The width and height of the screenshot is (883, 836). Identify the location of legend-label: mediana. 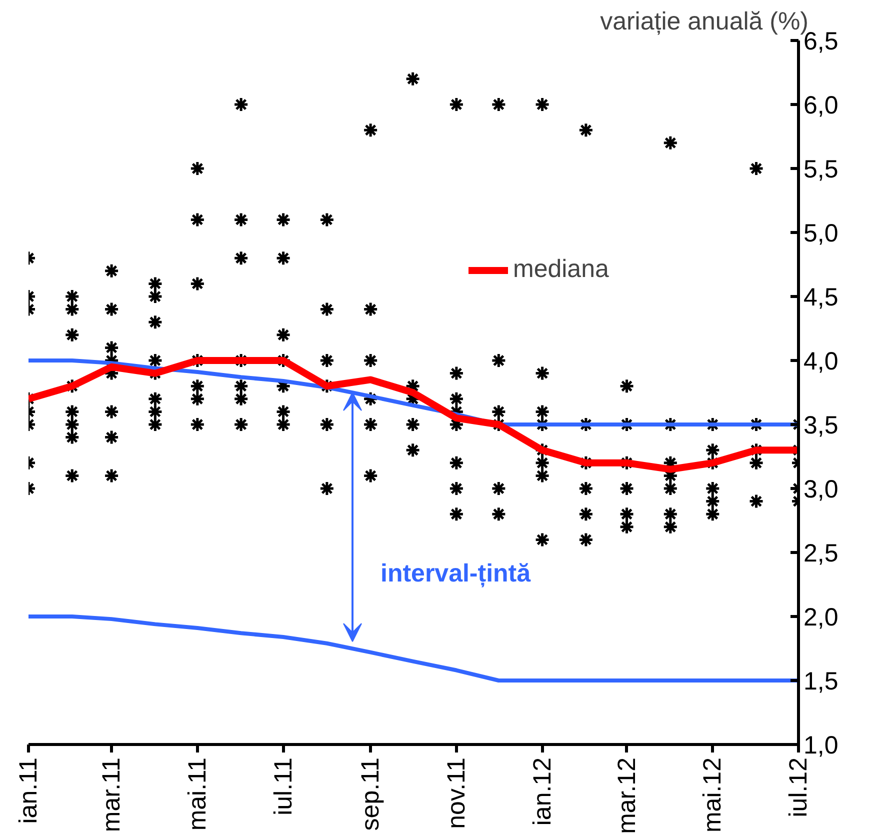
(561, 269).